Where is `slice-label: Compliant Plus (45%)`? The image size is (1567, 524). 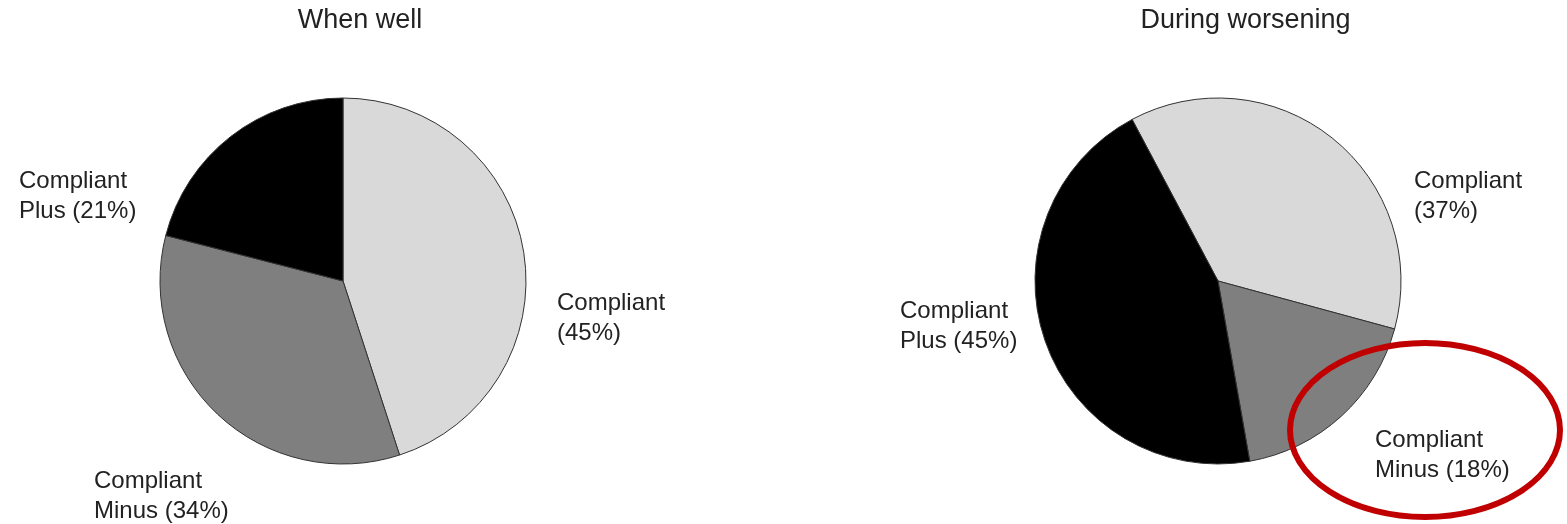
slice-label: Compliant Plus (45%) is located at coordinates (959, 324).